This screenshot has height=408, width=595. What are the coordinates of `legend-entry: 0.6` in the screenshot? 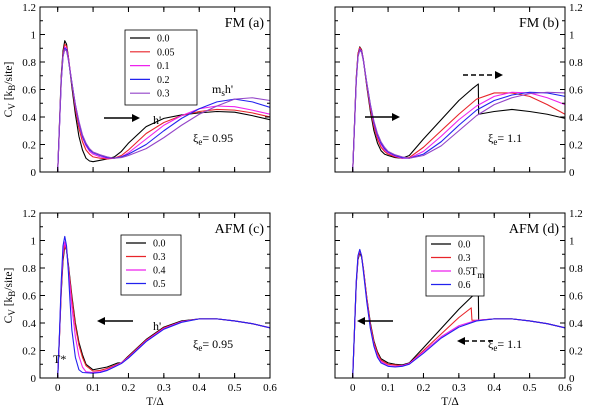 It's located at (464, 285).